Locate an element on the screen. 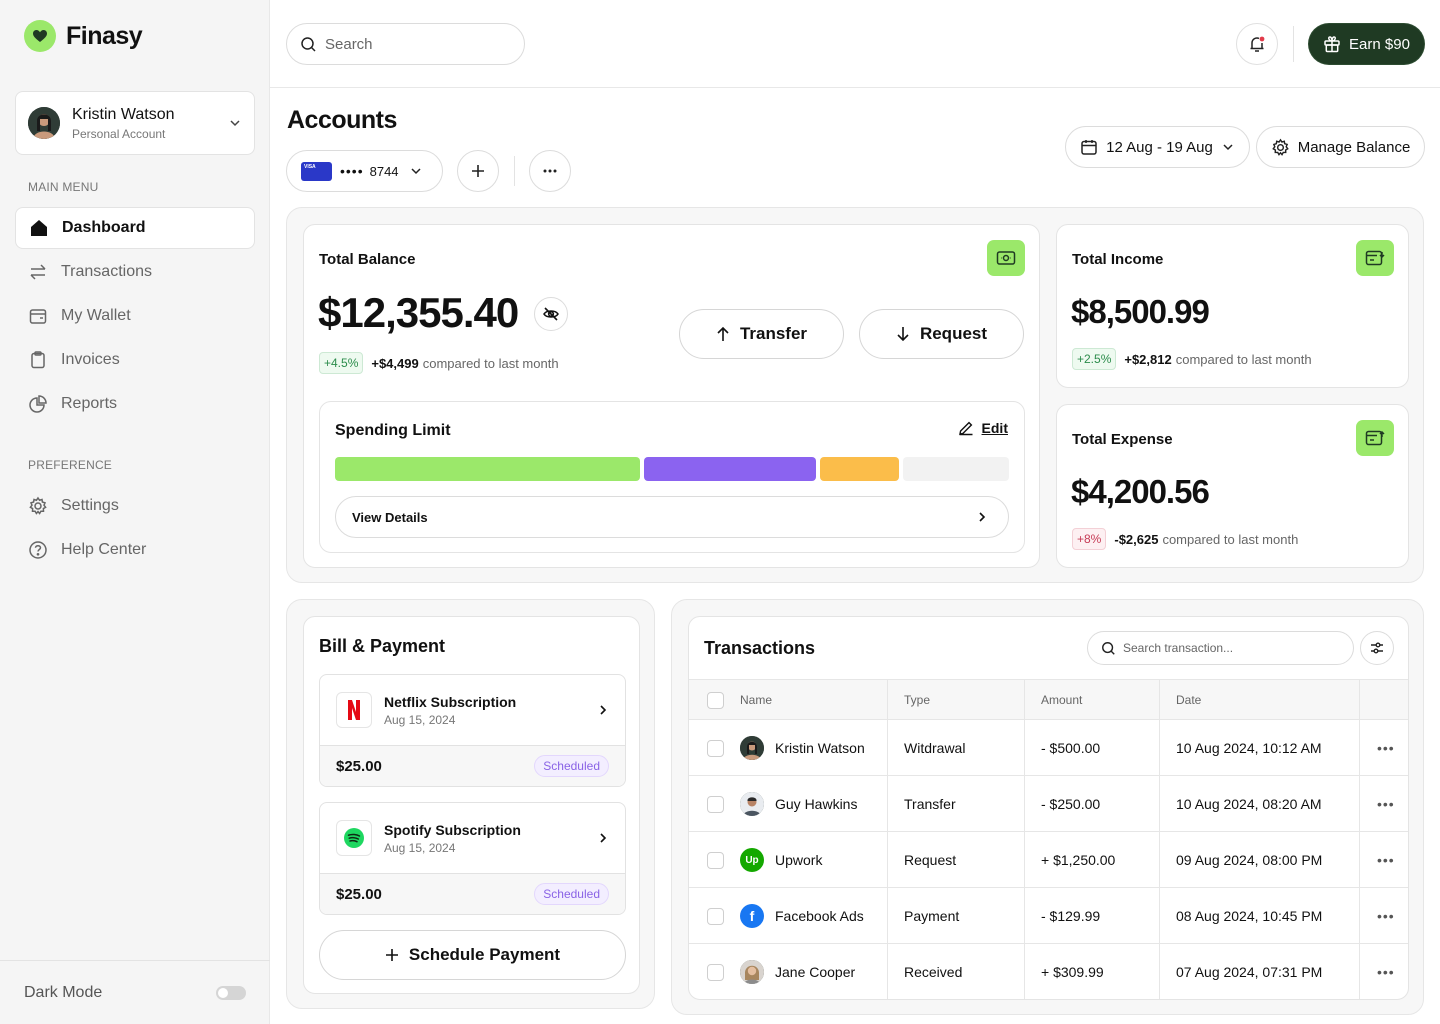 The width and height of the screenshot is (1440, 1024). bill-payment-title: Bill & Payment is located at coordinates (382, 646).